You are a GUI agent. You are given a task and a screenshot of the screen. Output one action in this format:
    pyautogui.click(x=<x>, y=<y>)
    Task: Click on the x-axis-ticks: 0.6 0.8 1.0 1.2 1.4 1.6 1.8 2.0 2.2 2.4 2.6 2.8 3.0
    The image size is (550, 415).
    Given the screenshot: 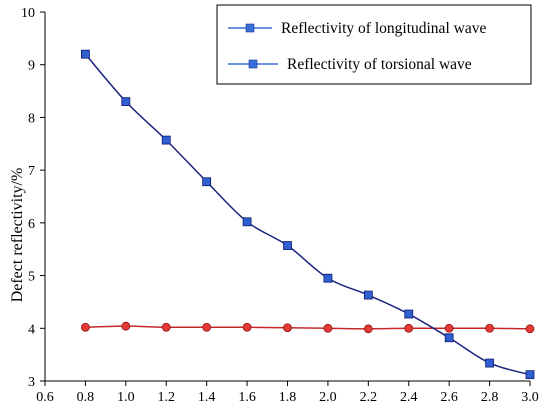 What is the action you would take?
    pyautogui.click(x=287, y=393)
    